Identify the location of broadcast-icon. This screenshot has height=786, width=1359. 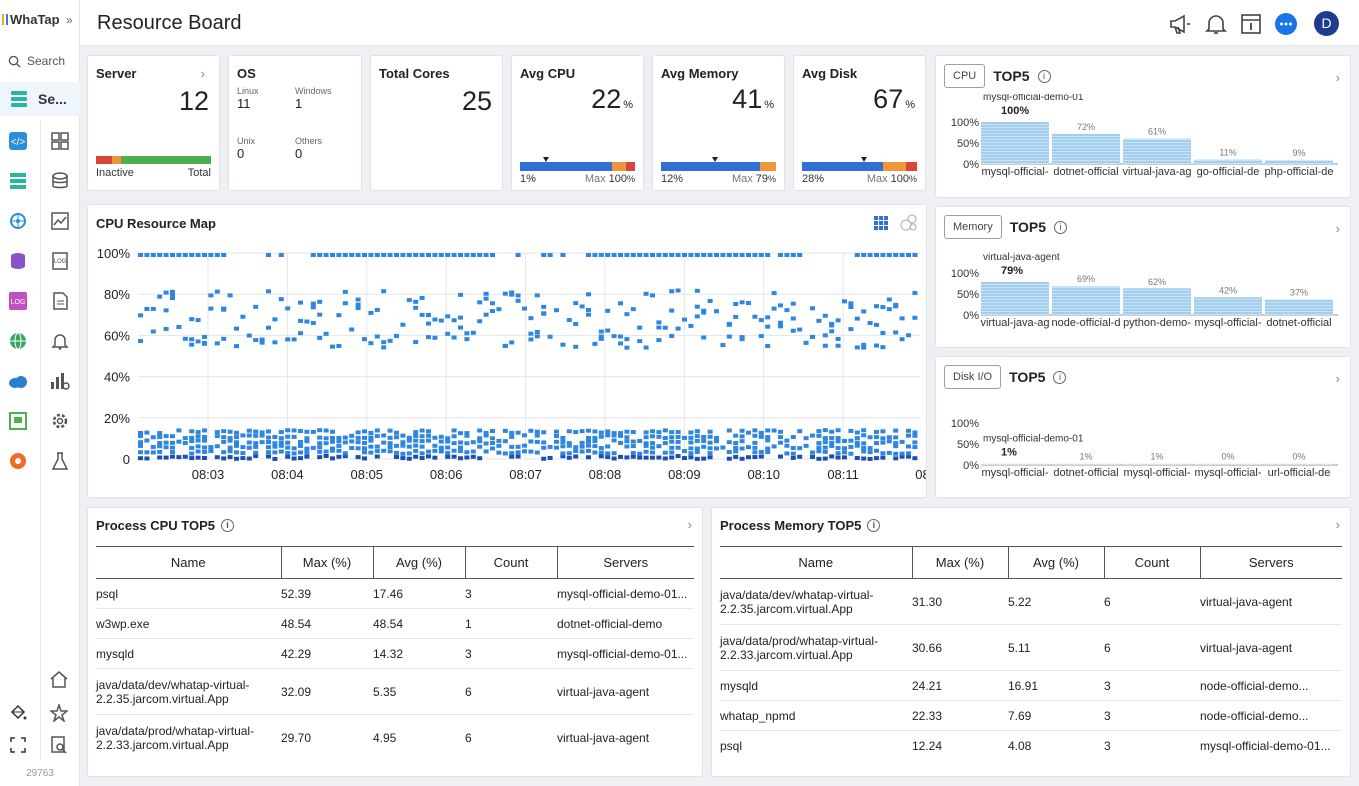
(18, 461).